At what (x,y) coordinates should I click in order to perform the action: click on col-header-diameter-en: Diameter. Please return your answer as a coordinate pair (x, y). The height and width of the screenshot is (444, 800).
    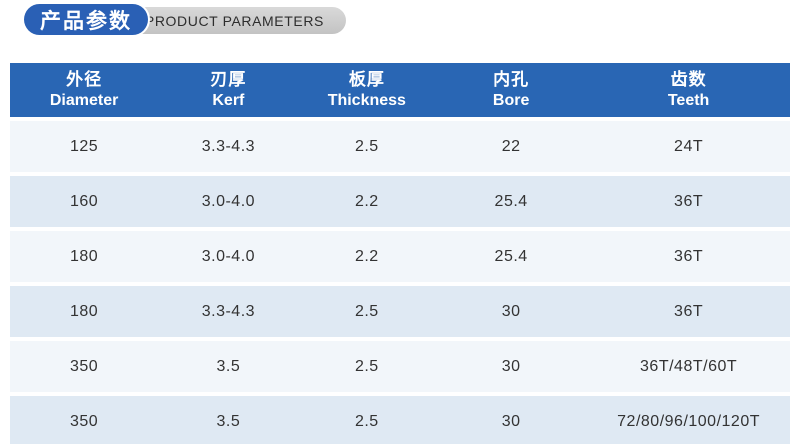
    Looking at the image, I should click on (84, 101).